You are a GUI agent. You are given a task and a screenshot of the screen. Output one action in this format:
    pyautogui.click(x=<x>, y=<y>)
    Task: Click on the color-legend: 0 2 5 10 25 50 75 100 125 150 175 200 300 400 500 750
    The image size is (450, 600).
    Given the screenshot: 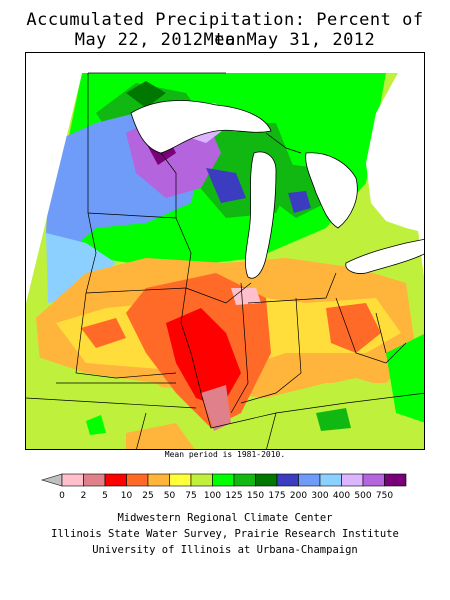 What is the action you would take?
    pyautogui.click(x=223, y=487)
    